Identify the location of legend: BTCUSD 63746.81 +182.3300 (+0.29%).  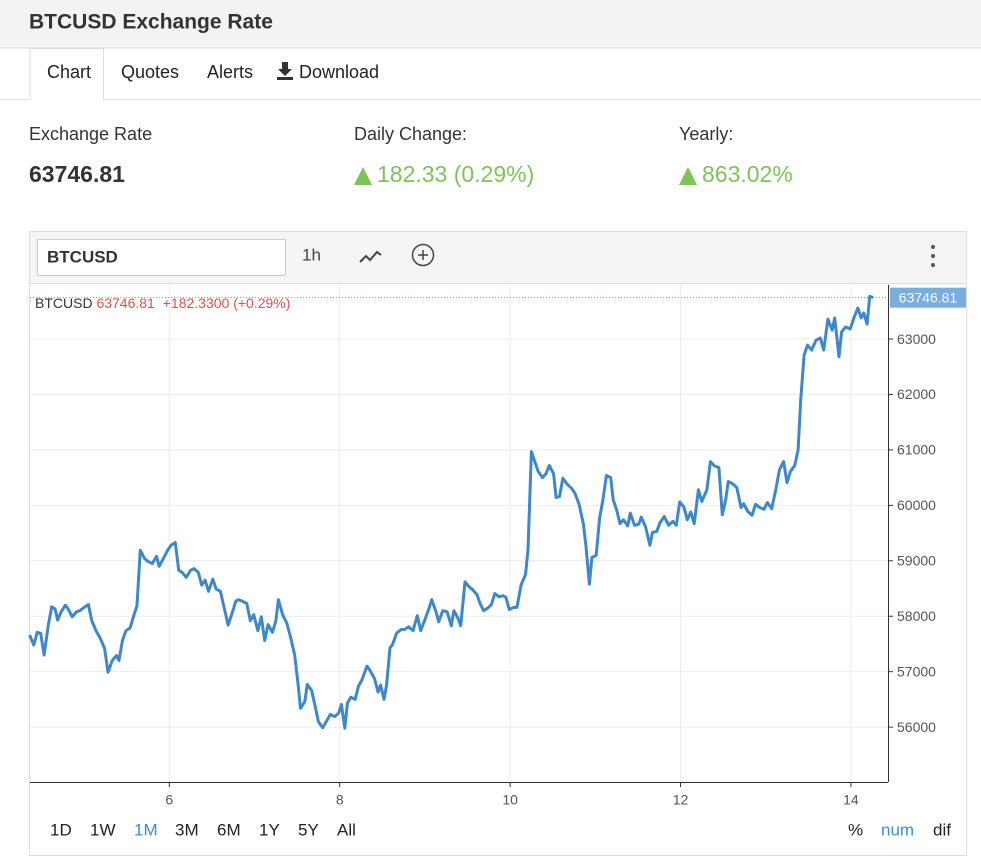
(162, 303).